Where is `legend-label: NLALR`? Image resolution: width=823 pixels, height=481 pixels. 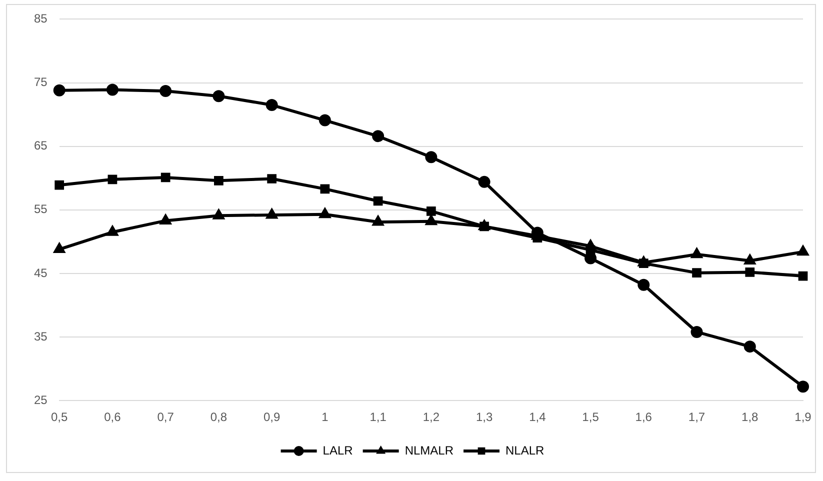 legend-label: NLALR is located at coordinates (525, 450).